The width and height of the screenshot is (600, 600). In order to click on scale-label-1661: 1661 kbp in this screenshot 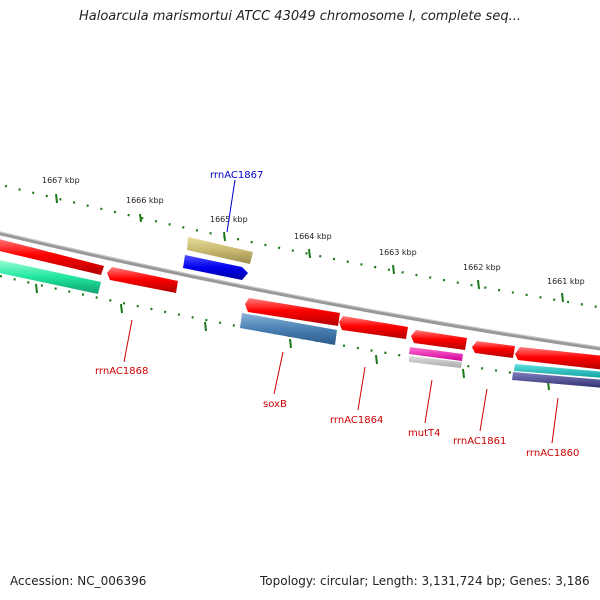, I will do `click(566, 281)`.